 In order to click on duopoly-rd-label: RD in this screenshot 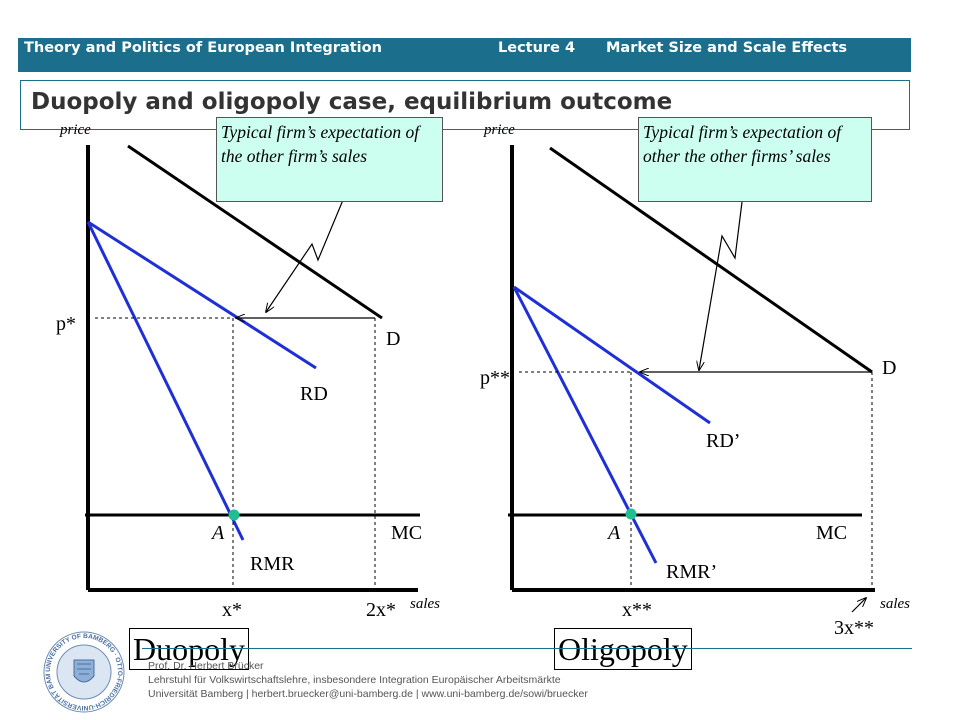, I will do `click(314, 394)`.